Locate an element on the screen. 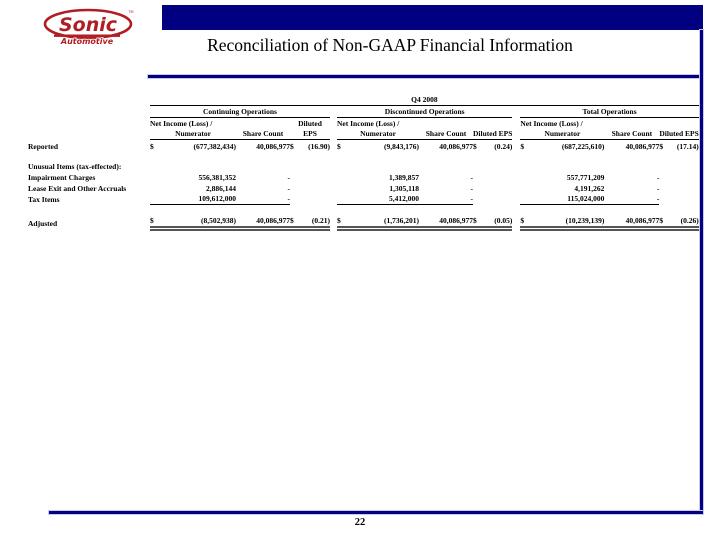  to-numerator-header: Numerator is located at coordinates (562, 134).